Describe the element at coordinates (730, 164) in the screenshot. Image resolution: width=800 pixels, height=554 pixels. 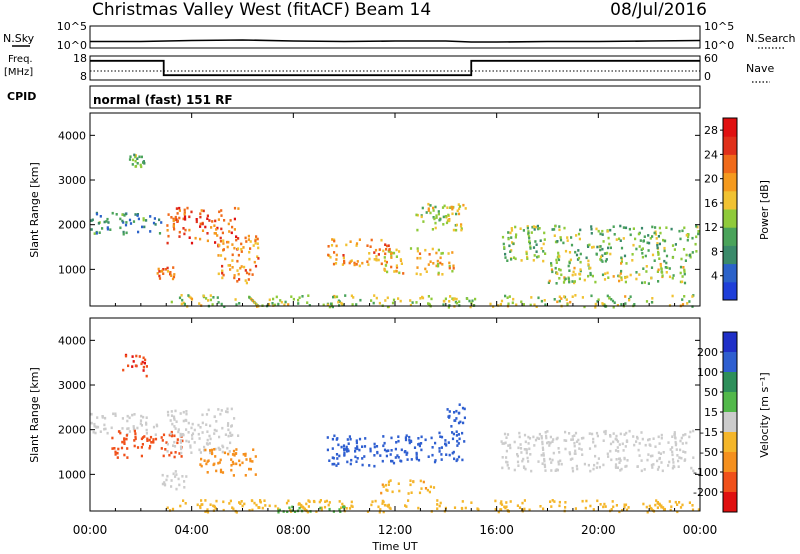
I see `power-colorbar-segment` at that location.